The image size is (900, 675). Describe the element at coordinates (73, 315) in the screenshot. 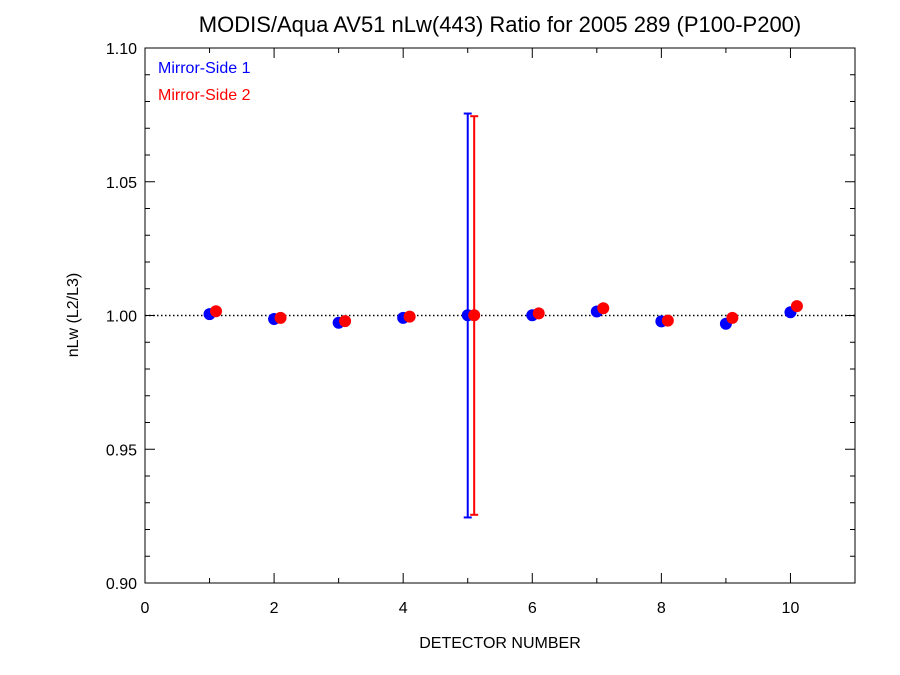

I see `y-axis-label: nLw (L2/L3)` at that location.